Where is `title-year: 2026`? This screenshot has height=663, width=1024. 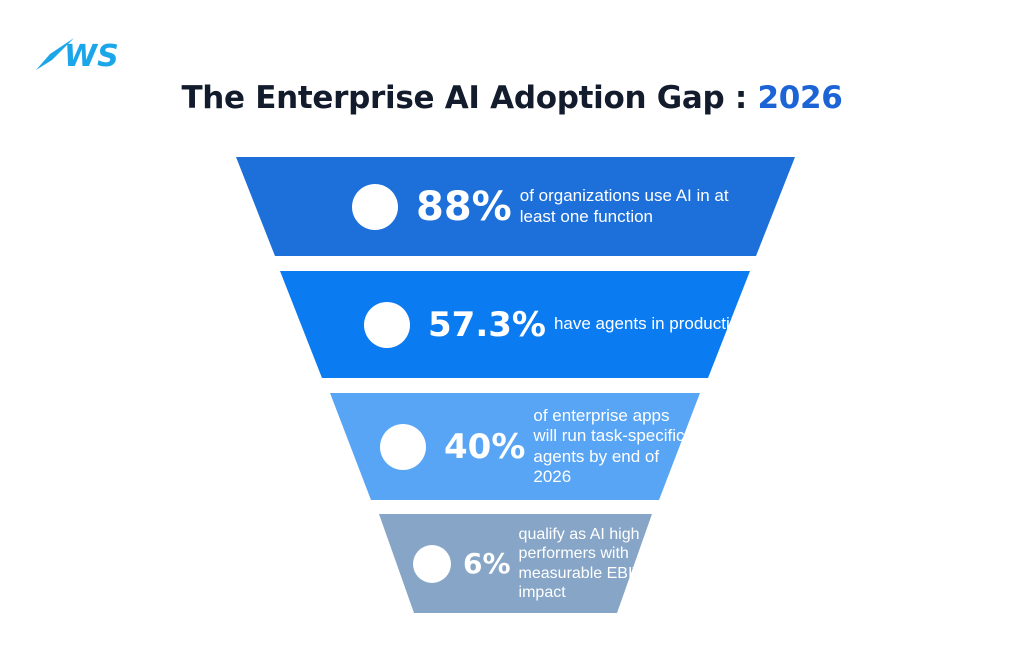
title-year: 2026 is located at coordinates (800, 98).